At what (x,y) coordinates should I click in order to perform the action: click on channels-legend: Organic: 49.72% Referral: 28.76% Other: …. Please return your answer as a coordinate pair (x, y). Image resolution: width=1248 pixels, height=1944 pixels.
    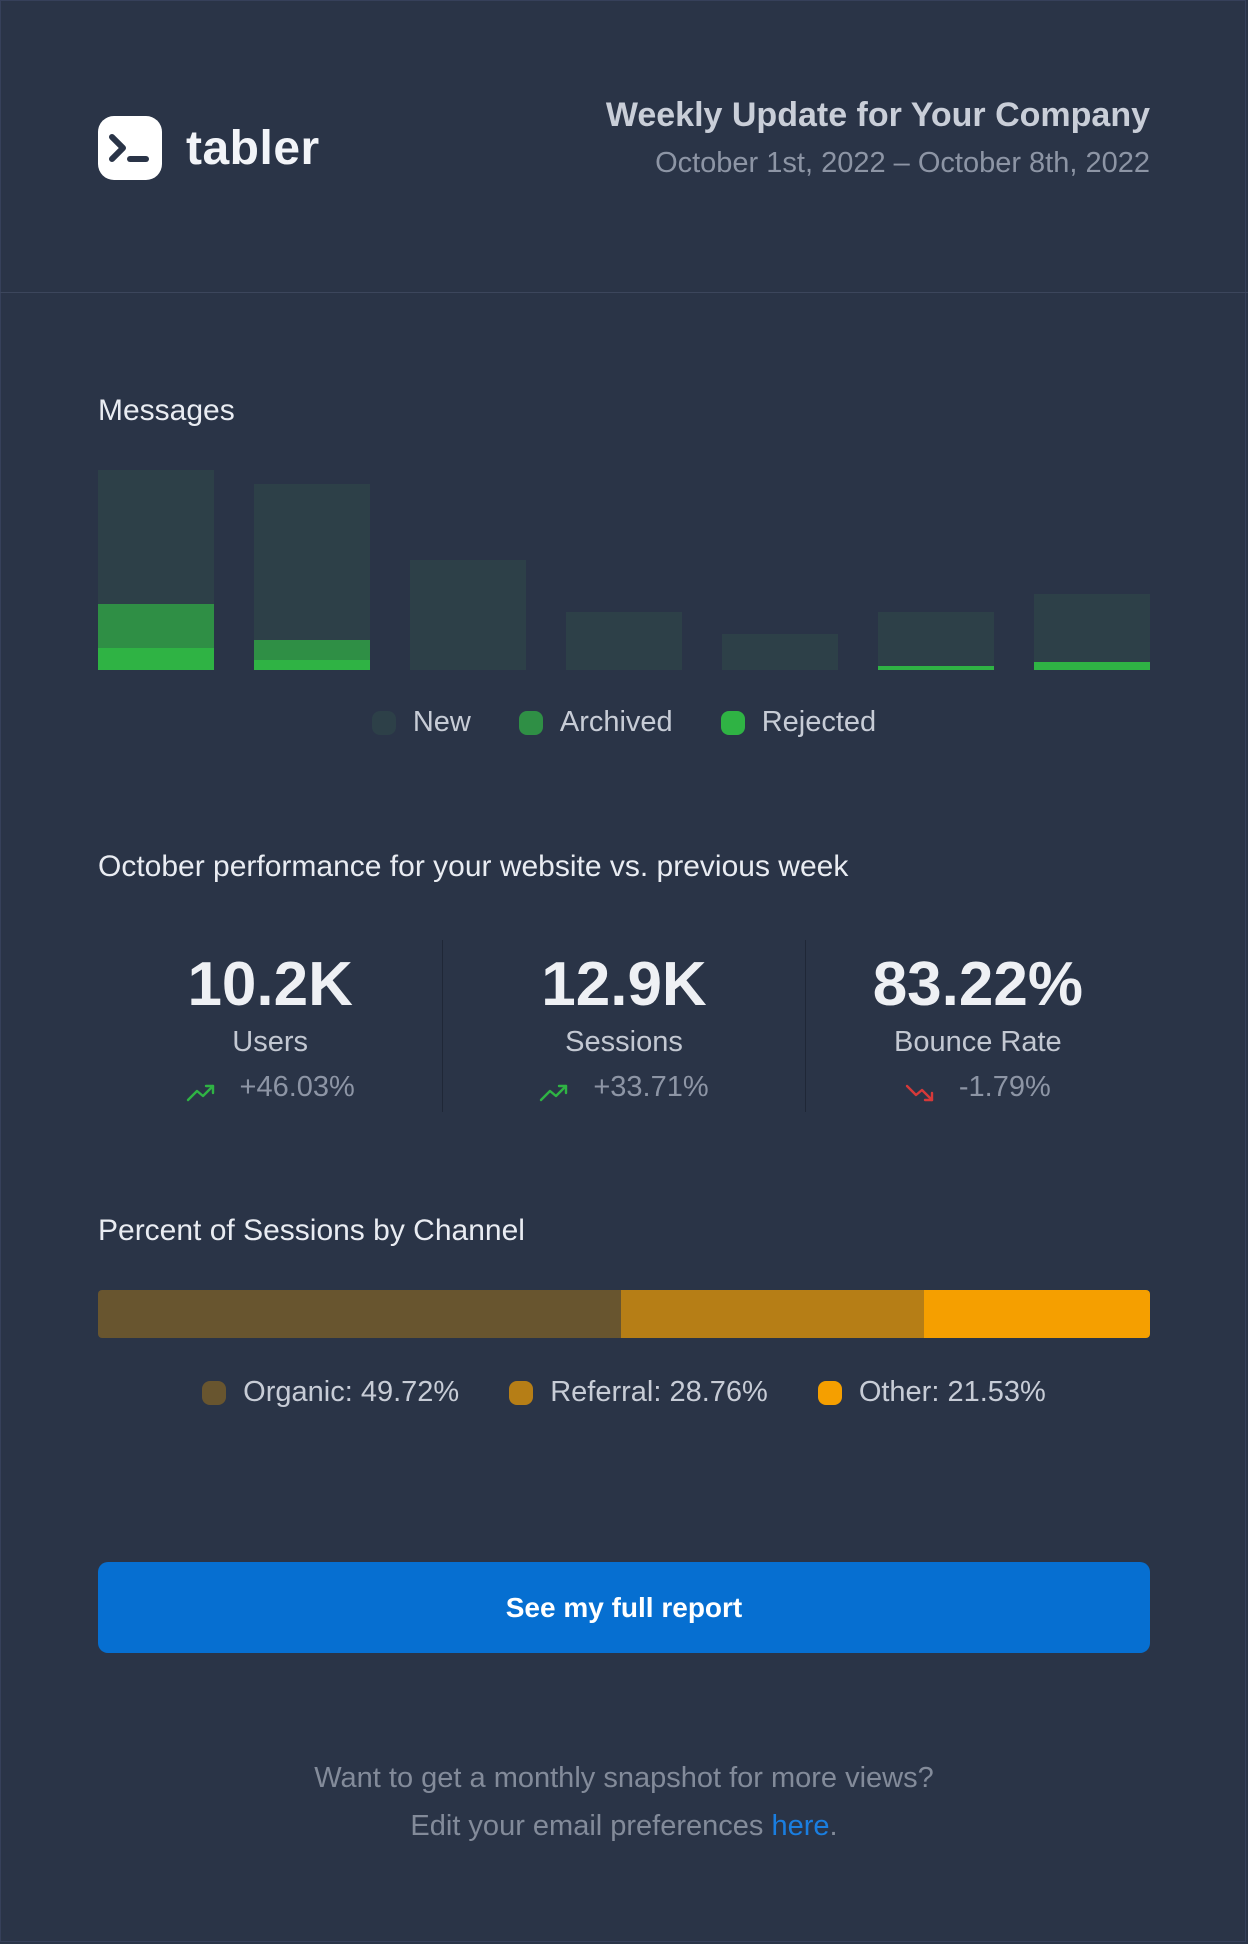
    Looking at the image, I should click on (624, 1392).